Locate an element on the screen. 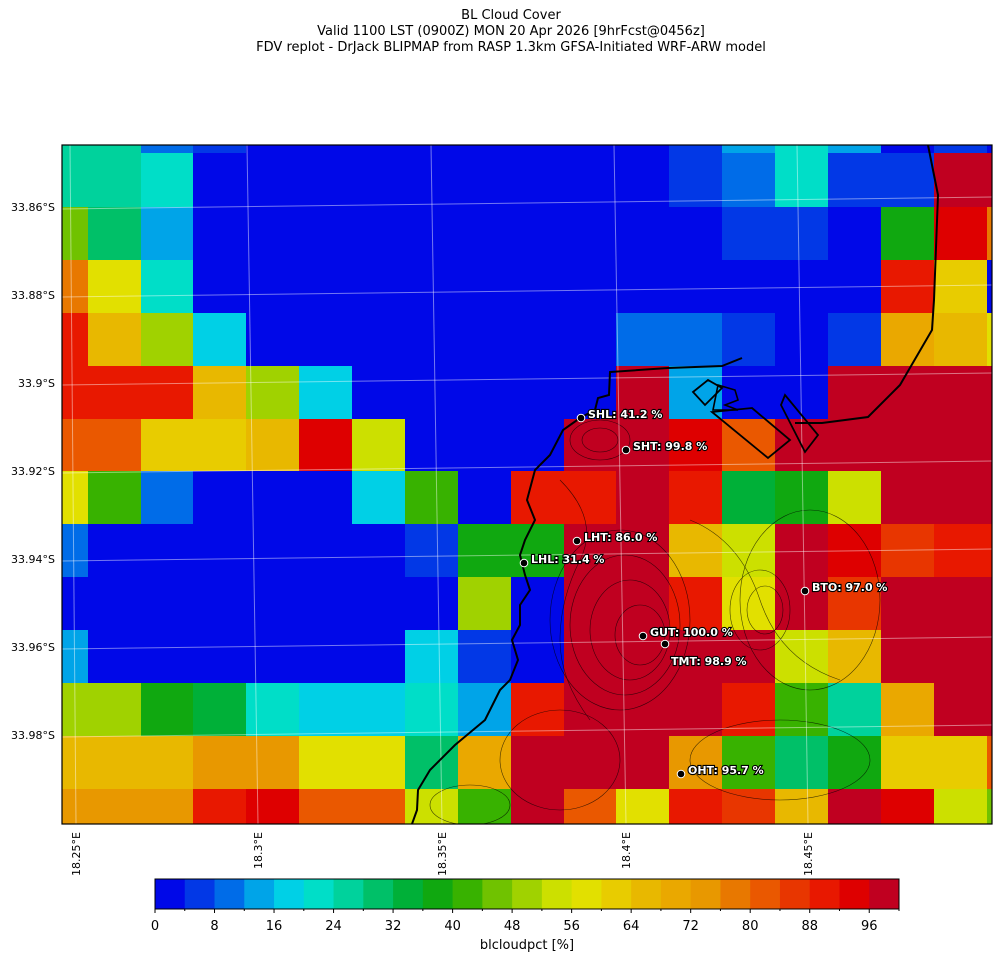  colorbar-label: blcloudpct [%] is located at coordinates (527, 945).